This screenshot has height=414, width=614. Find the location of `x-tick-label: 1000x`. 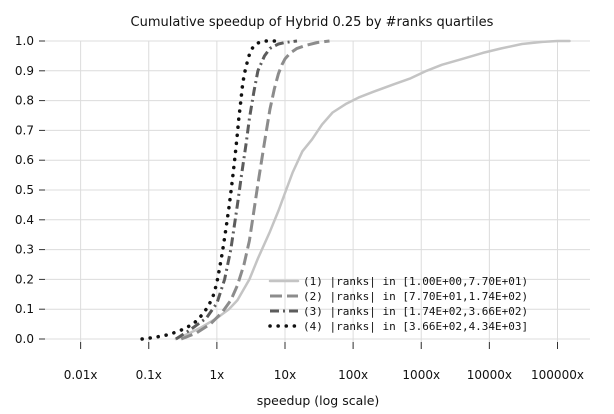

x-tick-label: 1000x is located at coordinates (421, 375).